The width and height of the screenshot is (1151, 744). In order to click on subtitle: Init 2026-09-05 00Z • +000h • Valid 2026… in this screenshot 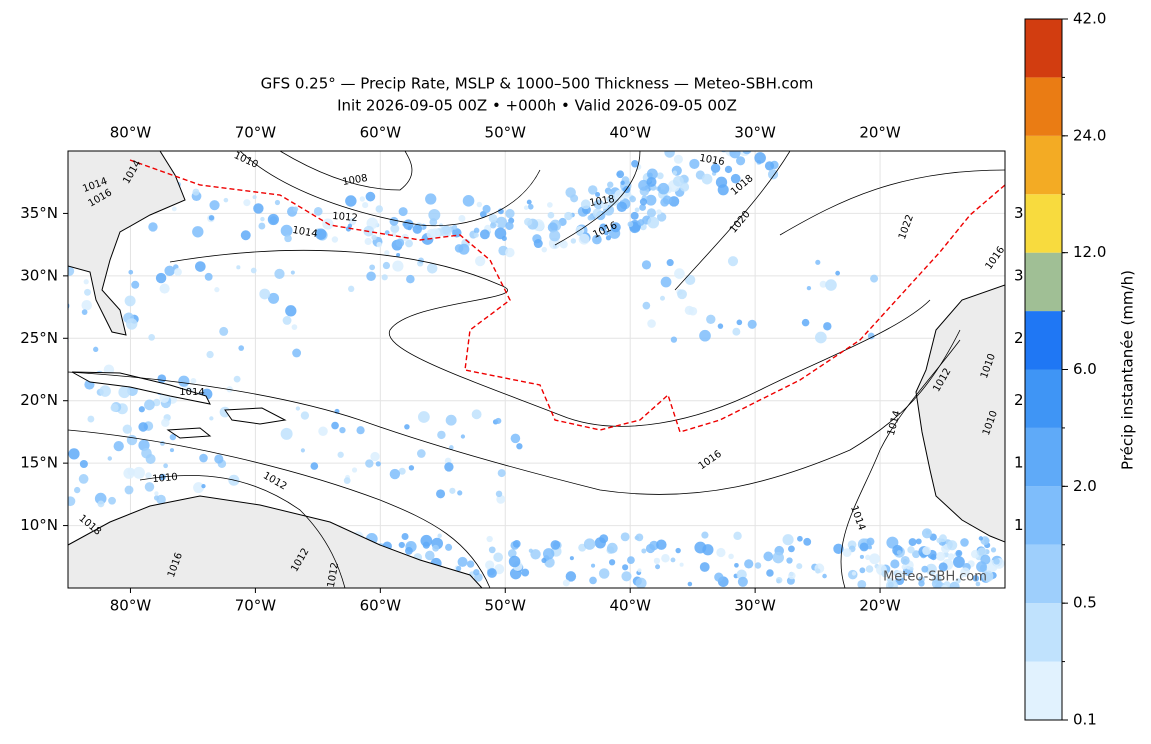, I will do `click(537, 106)`.